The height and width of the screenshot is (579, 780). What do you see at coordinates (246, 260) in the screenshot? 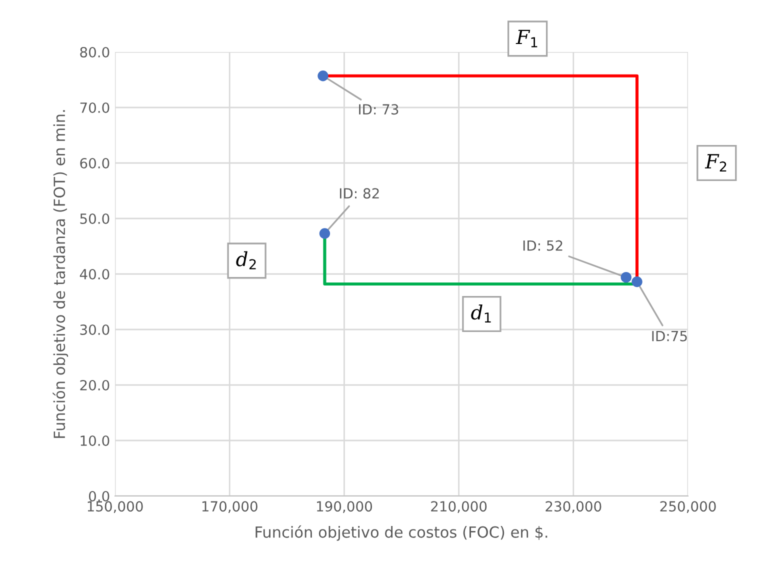
I see `annotation: d$_{2}$` at bounding box center [246, 260].